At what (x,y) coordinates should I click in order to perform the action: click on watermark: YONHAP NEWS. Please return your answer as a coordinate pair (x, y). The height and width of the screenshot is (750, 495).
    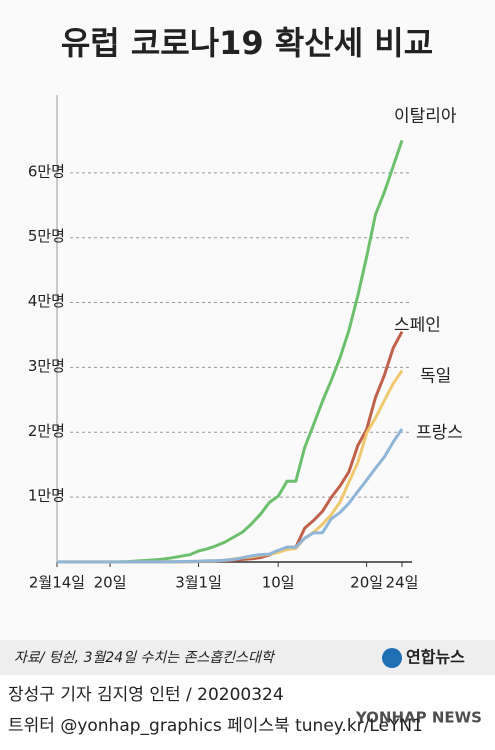
    Looking at the image, I should click on (418, 718).